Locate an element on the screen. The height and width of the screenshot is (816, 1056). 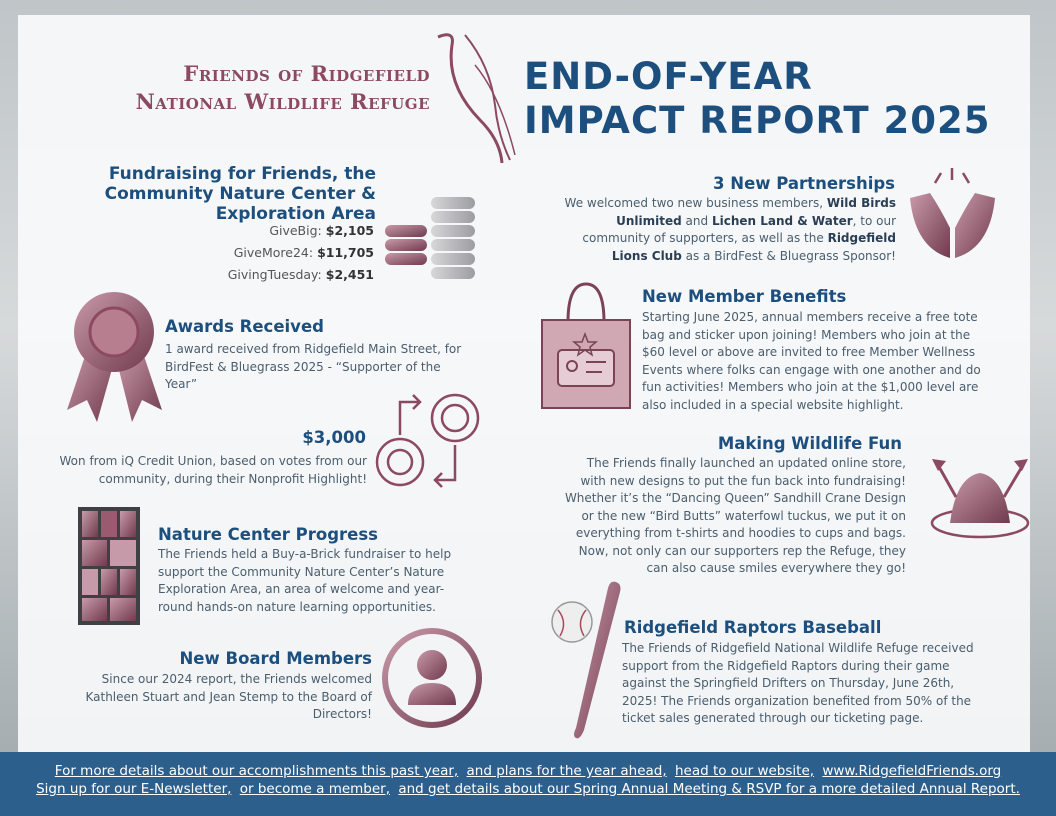
footer-link: or become a member, is located at coordinates (315, 789).